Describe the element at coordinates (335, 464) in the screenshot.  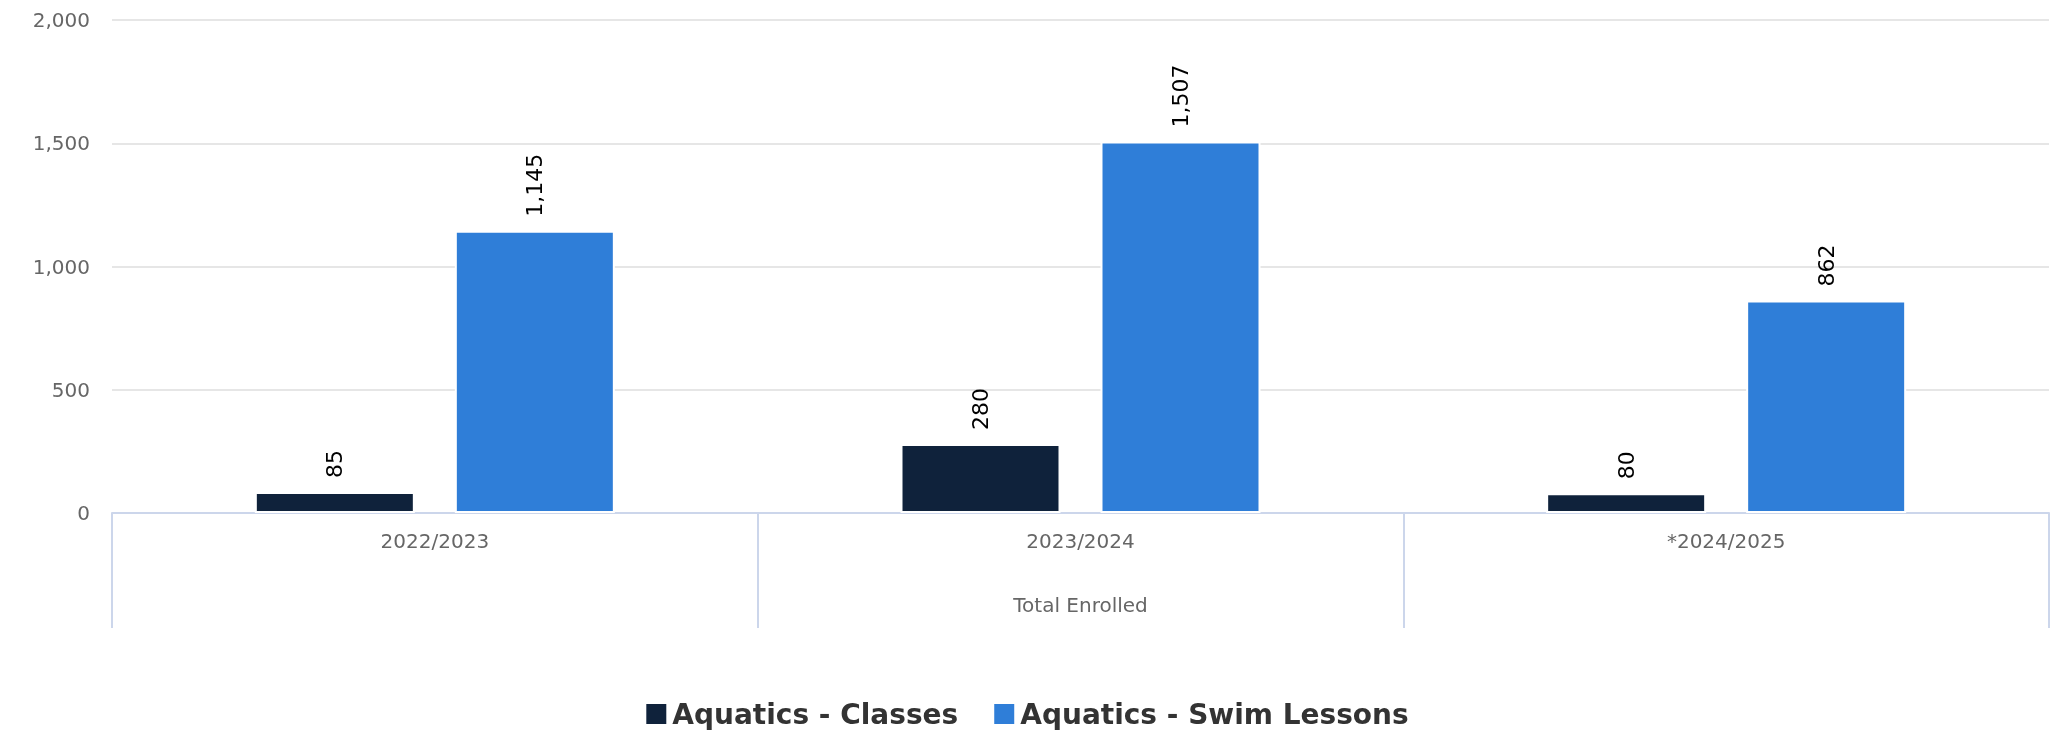
I see `data-label: 85` at that location.